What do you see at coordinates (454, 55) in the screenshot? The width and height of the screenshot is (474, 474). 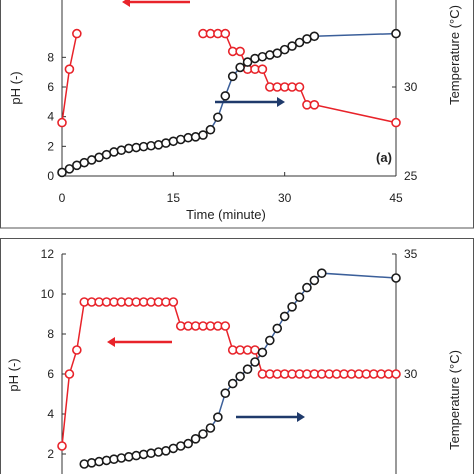 I see `panel-a-y2label: Temperature (°C)` at bounding box center [454, 55].